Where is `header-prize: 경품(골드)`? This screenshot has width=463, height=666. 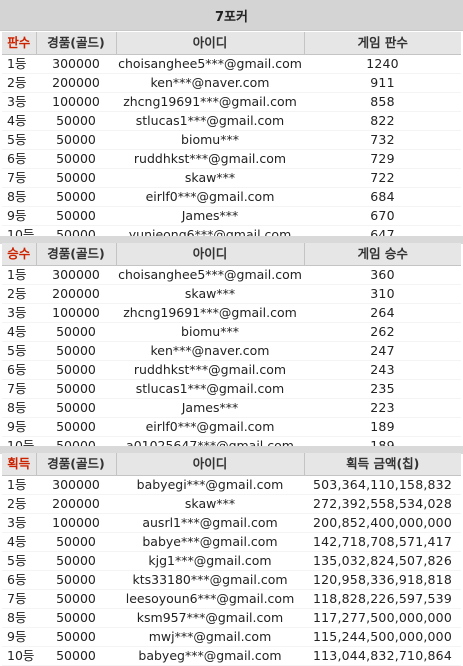 header-prize: 경품(골드) is located at coordinates (75, 464).